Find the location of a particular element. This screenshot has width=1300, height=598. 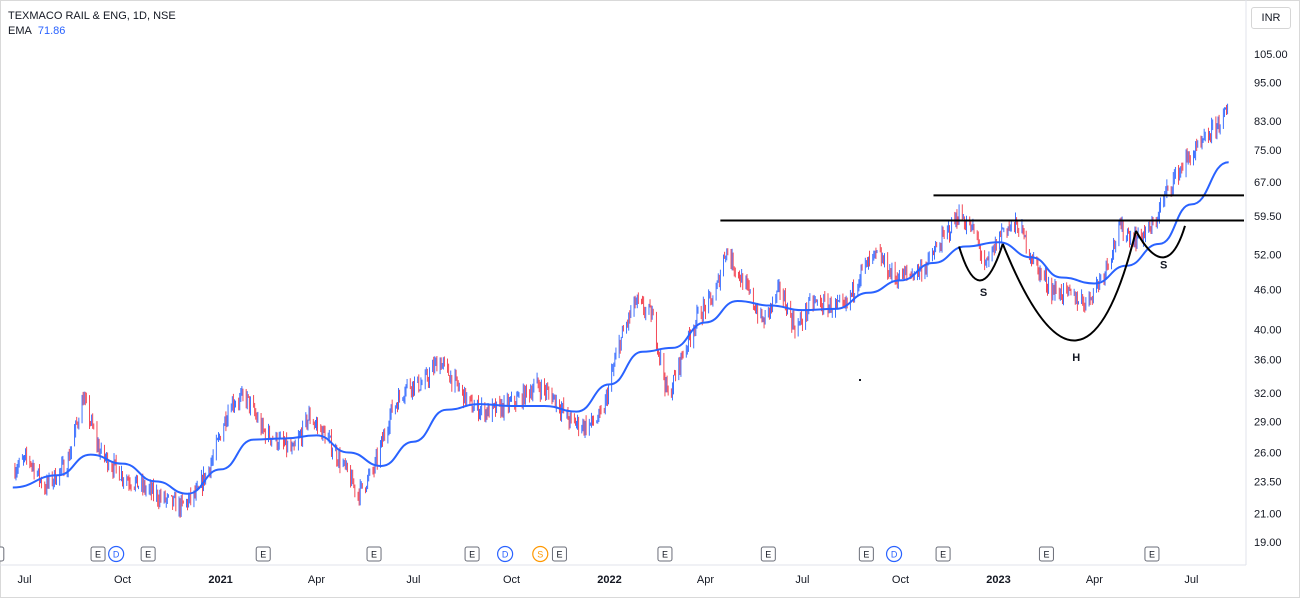

head-shoulders-curves is located at coordinates (1072, 283).